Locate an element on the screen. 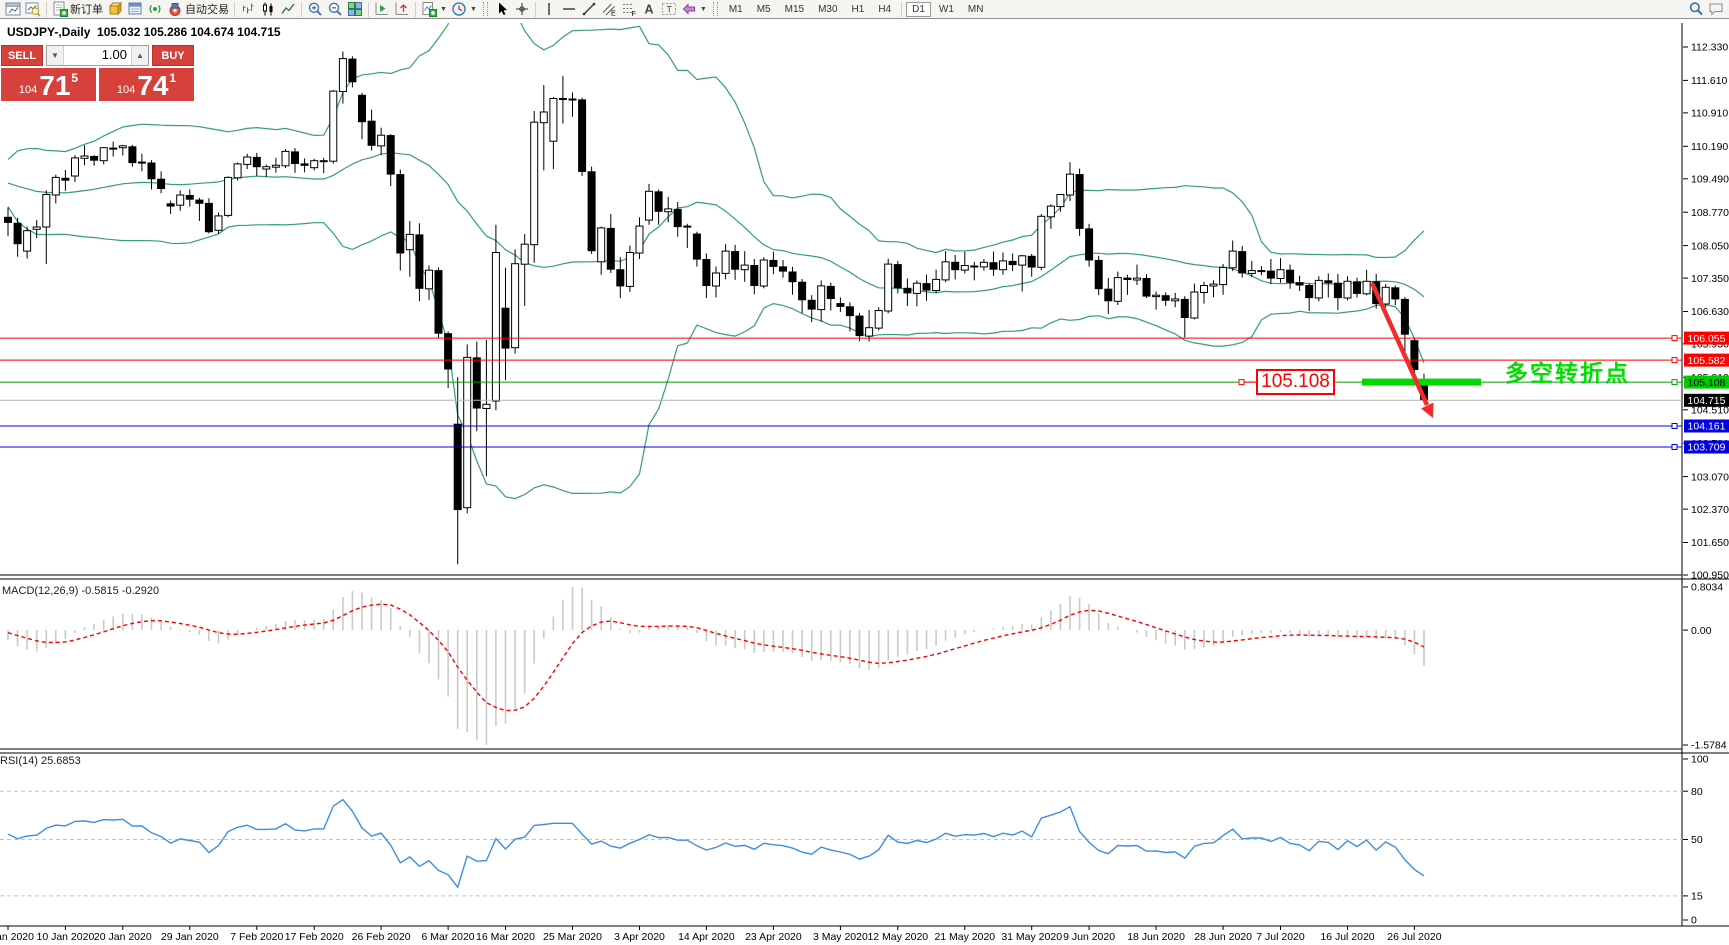  buy-price: 104 74 1 is located at coordinates (146, 84).